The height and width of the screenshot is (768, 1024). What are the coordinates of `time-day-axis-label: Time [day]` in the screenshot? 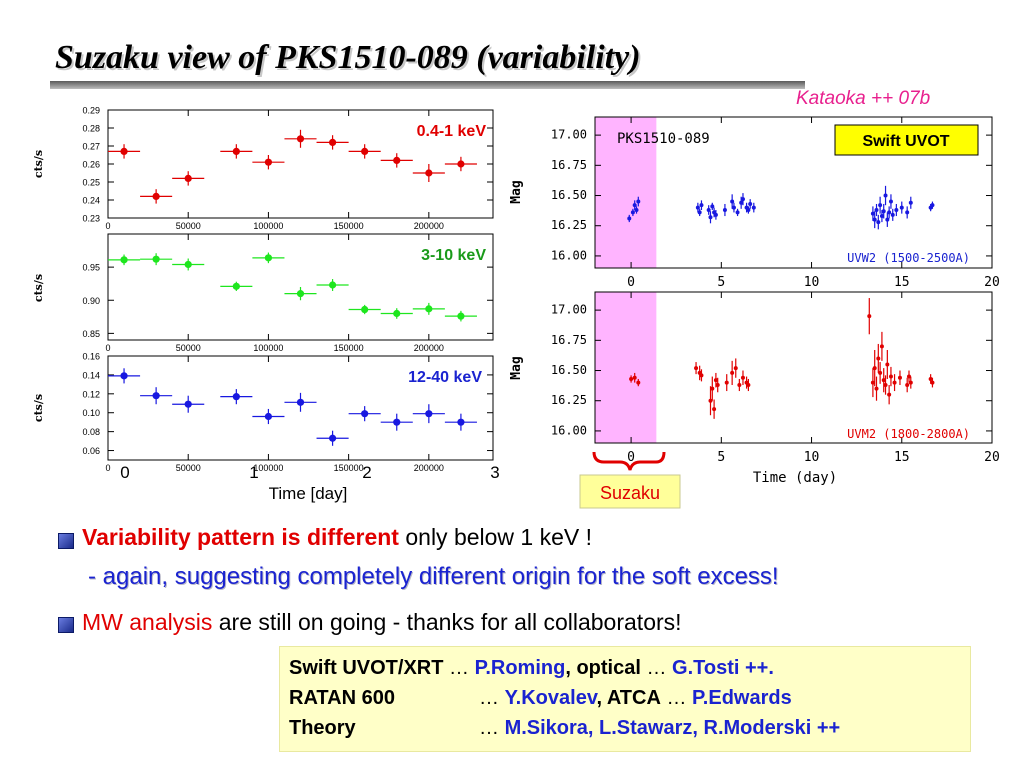 It's located at (308, 493).